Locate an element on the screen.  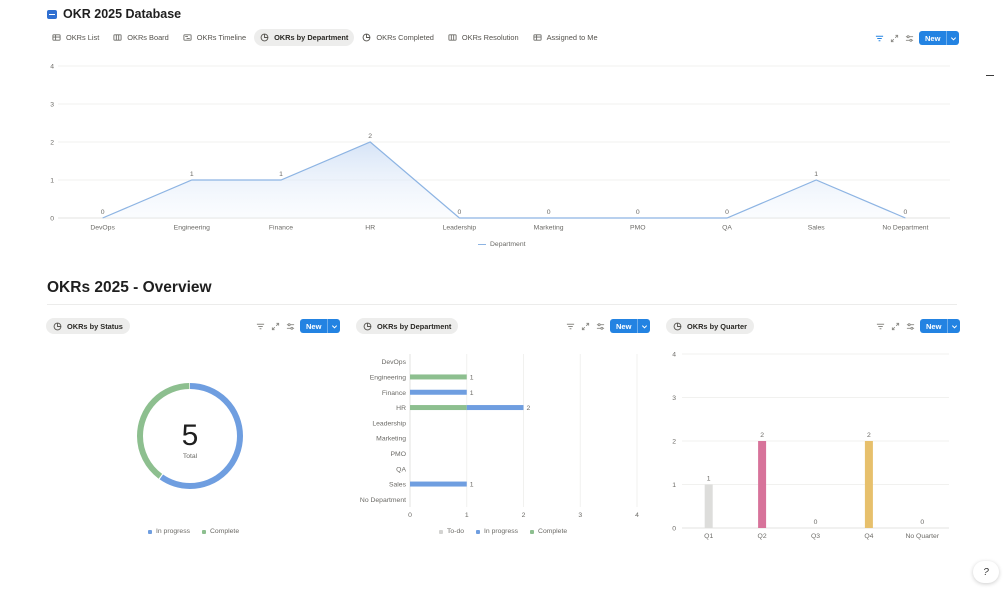
donut-slice is located at coordinates (190, 436).